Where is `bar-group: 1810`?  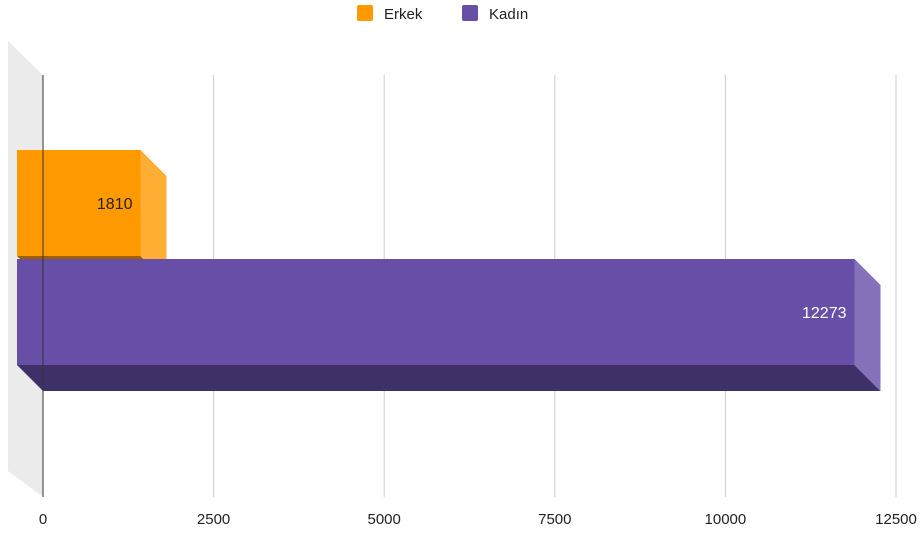
bar-group: 1810 is located at coordinates (92, 216).